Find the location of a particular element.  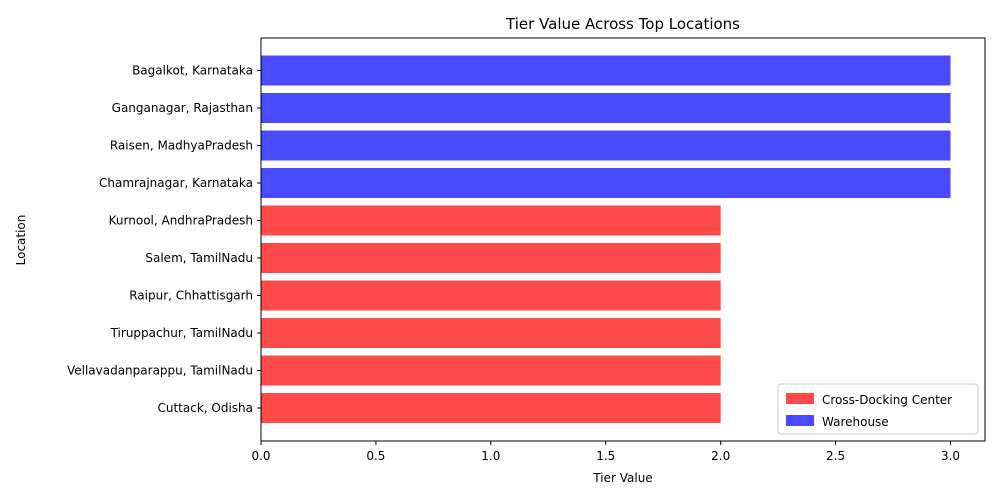

x-axis-label: Tier Value is located at coordinates (622, 478).